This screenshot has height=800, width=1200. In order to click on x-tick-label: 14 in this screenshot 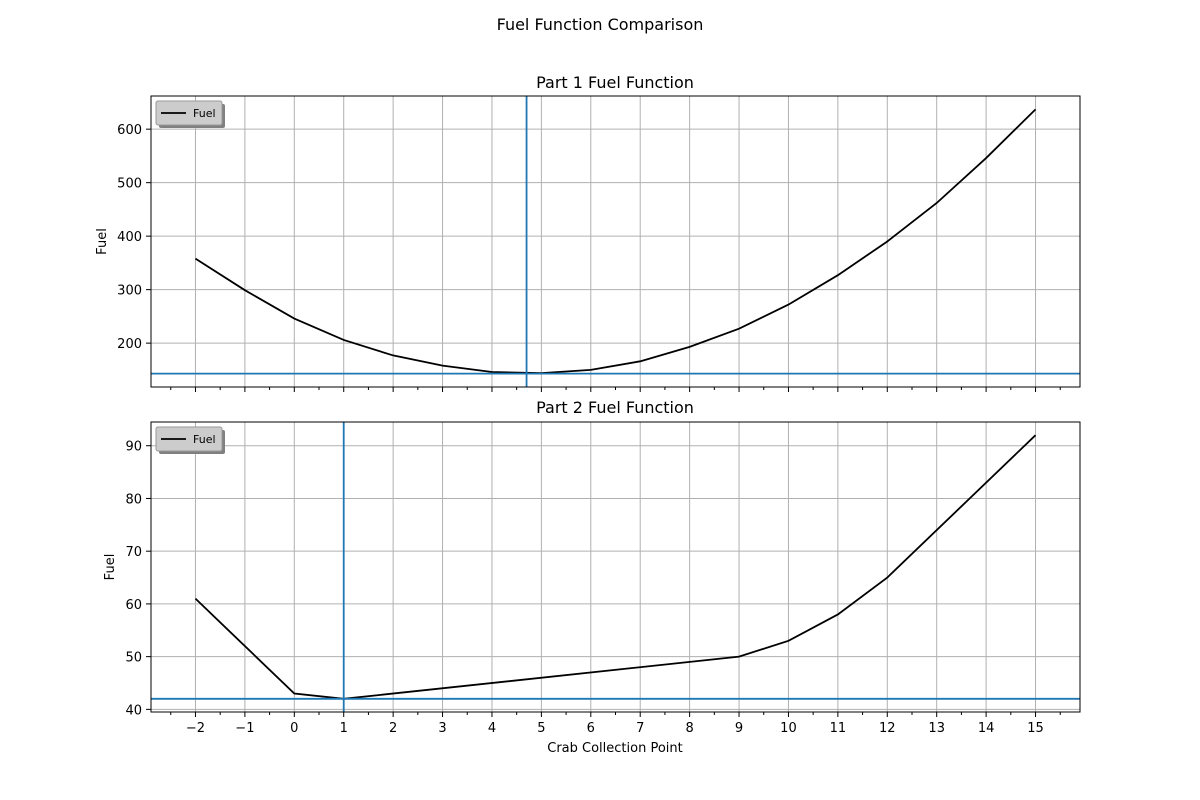, I will do `click(986, 728)`.